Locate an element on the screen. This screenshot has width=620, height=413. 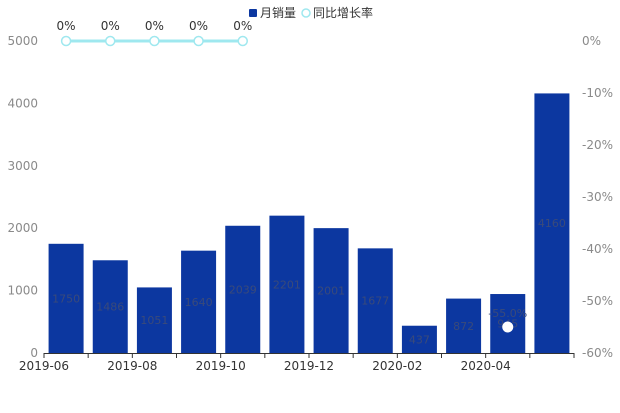
y-right-tick-label: 0% is located at coordinates (591, 41).